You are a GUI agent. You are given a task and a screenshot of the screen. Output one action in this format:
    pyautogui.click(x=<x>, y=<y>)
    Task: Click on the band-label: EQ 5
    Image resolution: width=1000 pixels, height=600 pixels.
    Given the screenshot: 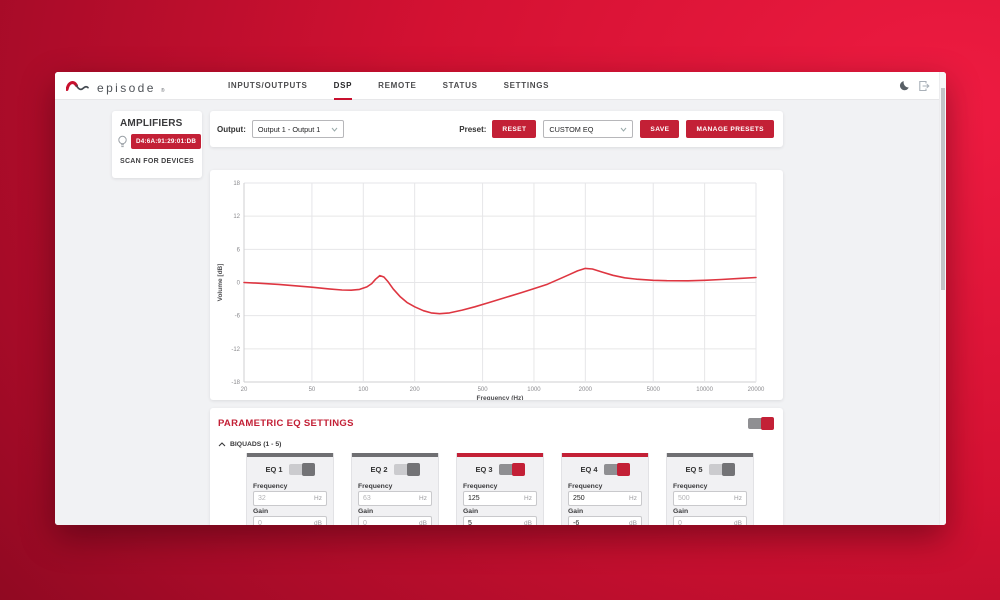 What is the action you would take?
    pyautogui.click(x=694, y=469)
    